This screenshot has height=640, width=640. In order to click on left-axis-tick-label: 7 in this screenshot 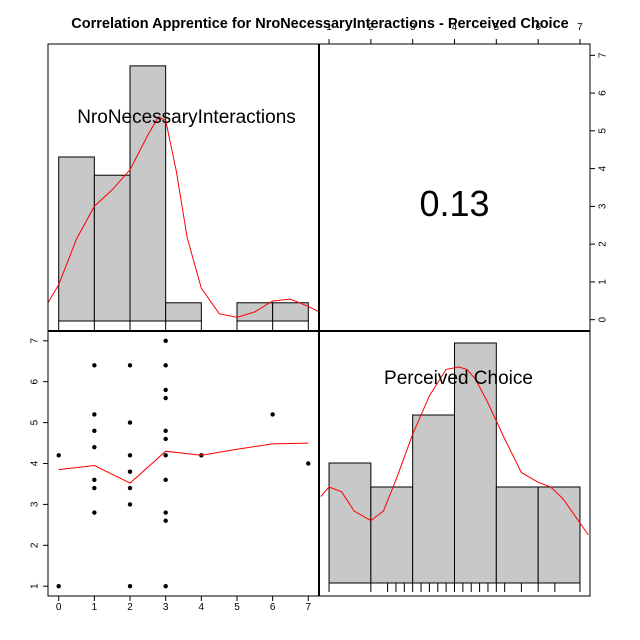, I will do `click(35, 341)`.